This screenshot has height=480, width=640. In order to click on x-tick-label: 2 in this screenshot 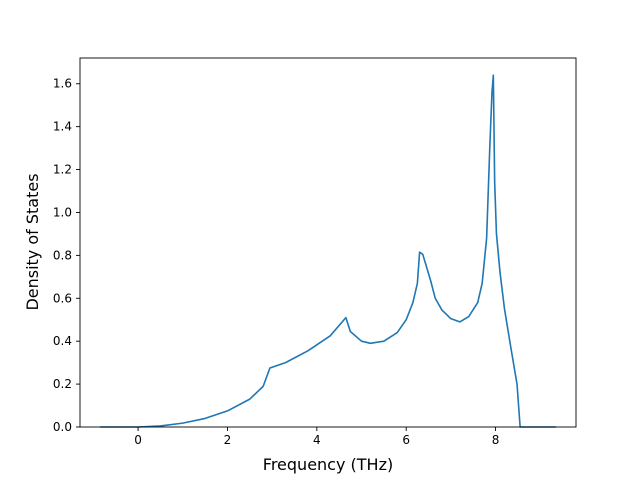, I will do `click(228, 440)`.